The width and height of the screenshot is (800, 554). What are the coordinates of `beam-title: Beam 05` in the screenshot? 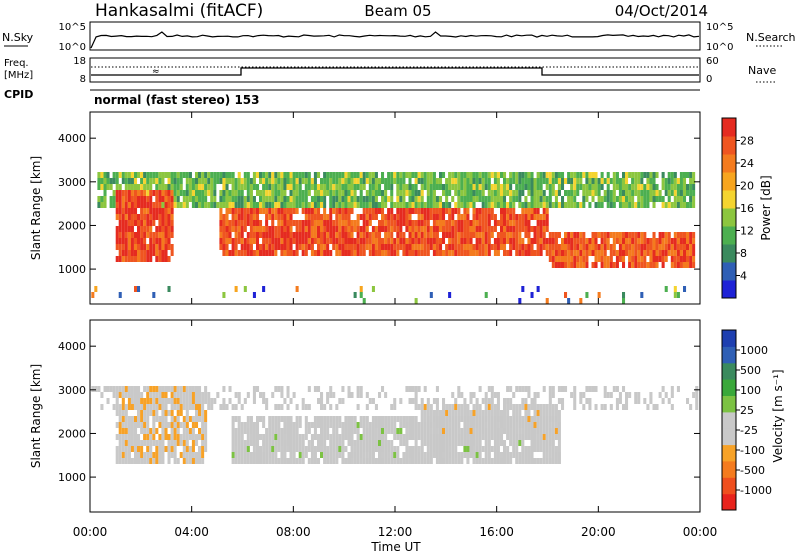 It's located at (397, 11).